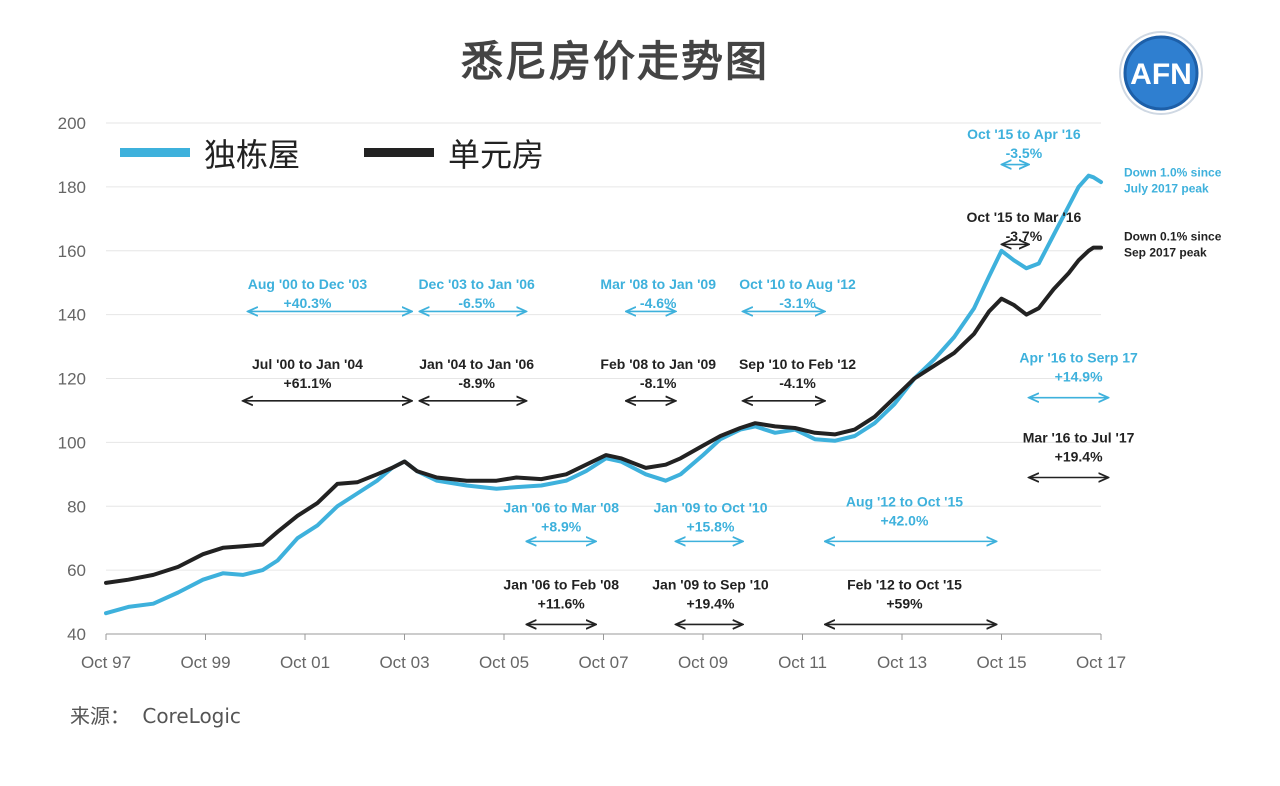 The width and height of the screenshot is (1280, 786). I want to click on annotation-period: Oct '15 to Mar '16, so click(1023, 217).